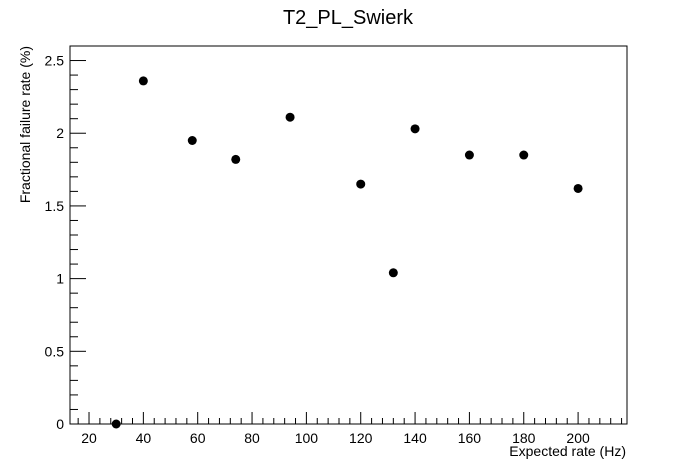 Image resolution: width=696 pixels, height=472 pixels. I want to click on x-tick-label: 200, so click(578, 438).